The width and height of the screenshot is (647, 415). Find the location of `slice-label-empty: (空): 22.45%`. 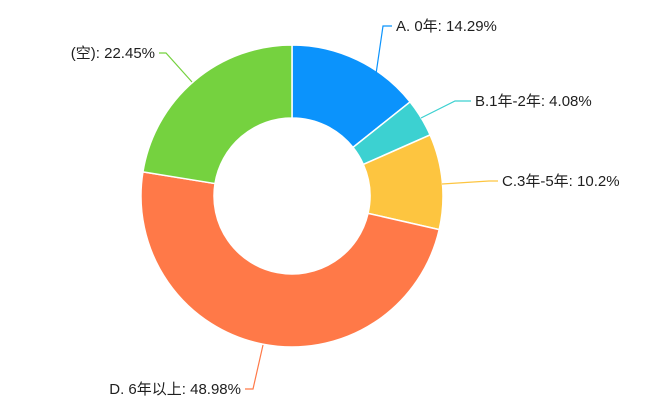

slice-label-empty: (空): 22.45% is located at coordinates (113, 53).